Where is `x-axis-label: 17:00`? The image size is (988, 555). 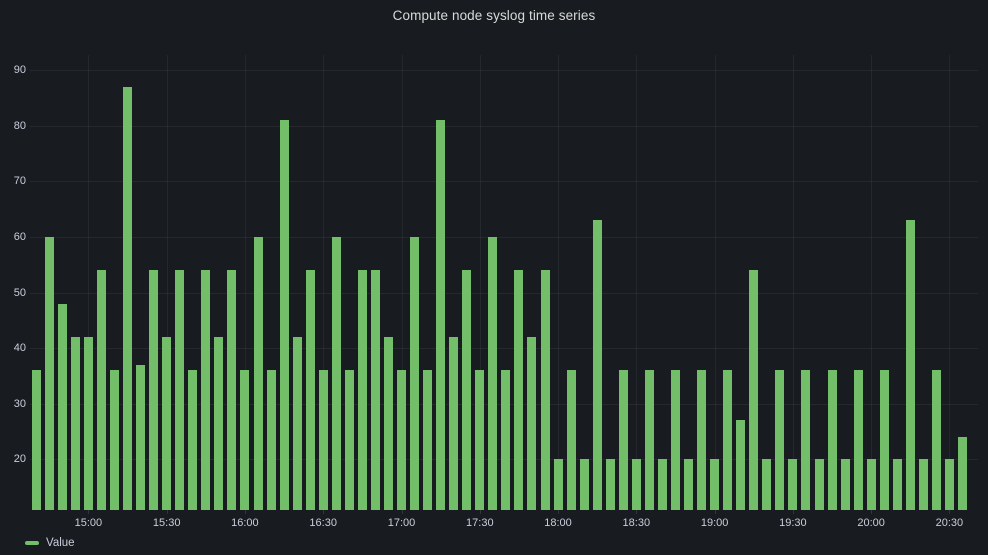
x-axis-label: 17:00 is located at coordinates (401, 523).